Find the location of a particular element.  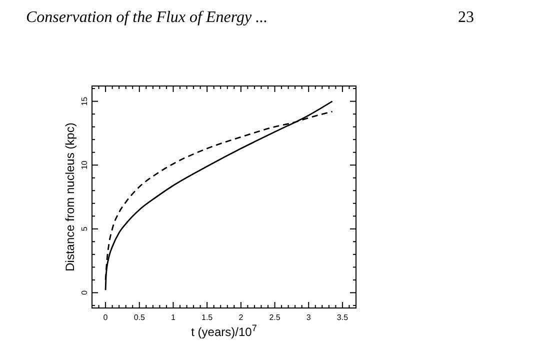

x-tick-label: 0 is located at coordinates (105, 317).